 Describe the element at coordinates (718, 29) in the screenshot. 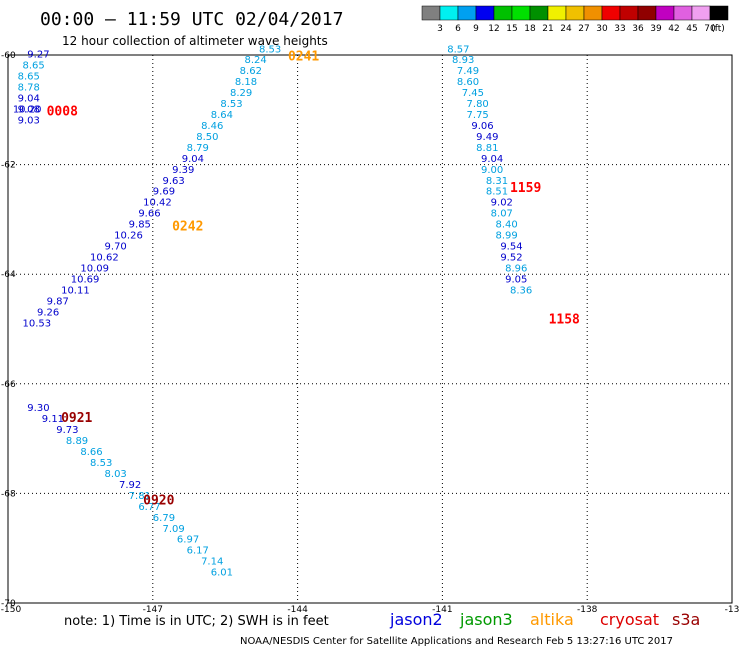

I see `scale-label: (ft)` at that location.